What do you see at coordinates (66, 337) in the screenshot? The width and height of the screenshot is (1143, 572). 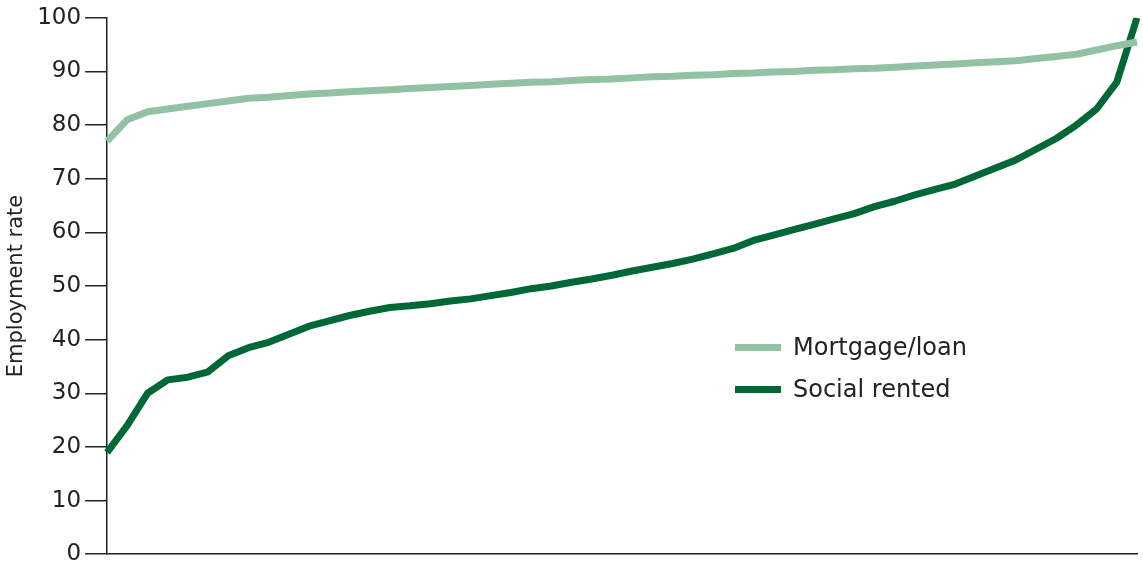 I see `y-tick-label: 40` at bounding box center [66, 337].